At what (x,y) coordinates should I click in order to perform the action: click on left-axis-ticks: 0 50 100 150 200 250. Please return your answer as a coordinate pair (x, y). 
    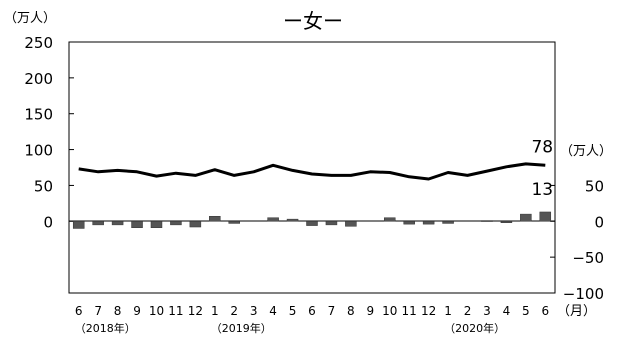
    Looking at the image, I should click on (49, 132).